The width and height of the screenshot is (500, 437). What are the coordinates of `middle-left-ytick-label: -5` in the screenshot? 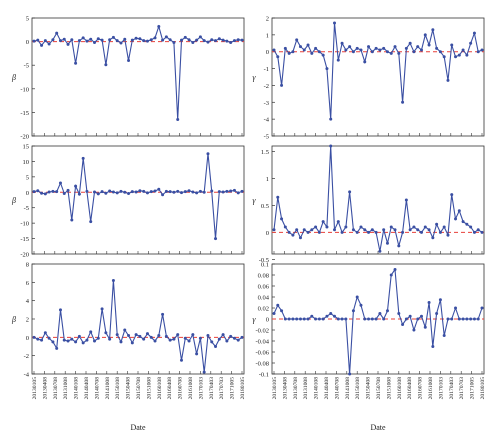 It's located at (26, 208).